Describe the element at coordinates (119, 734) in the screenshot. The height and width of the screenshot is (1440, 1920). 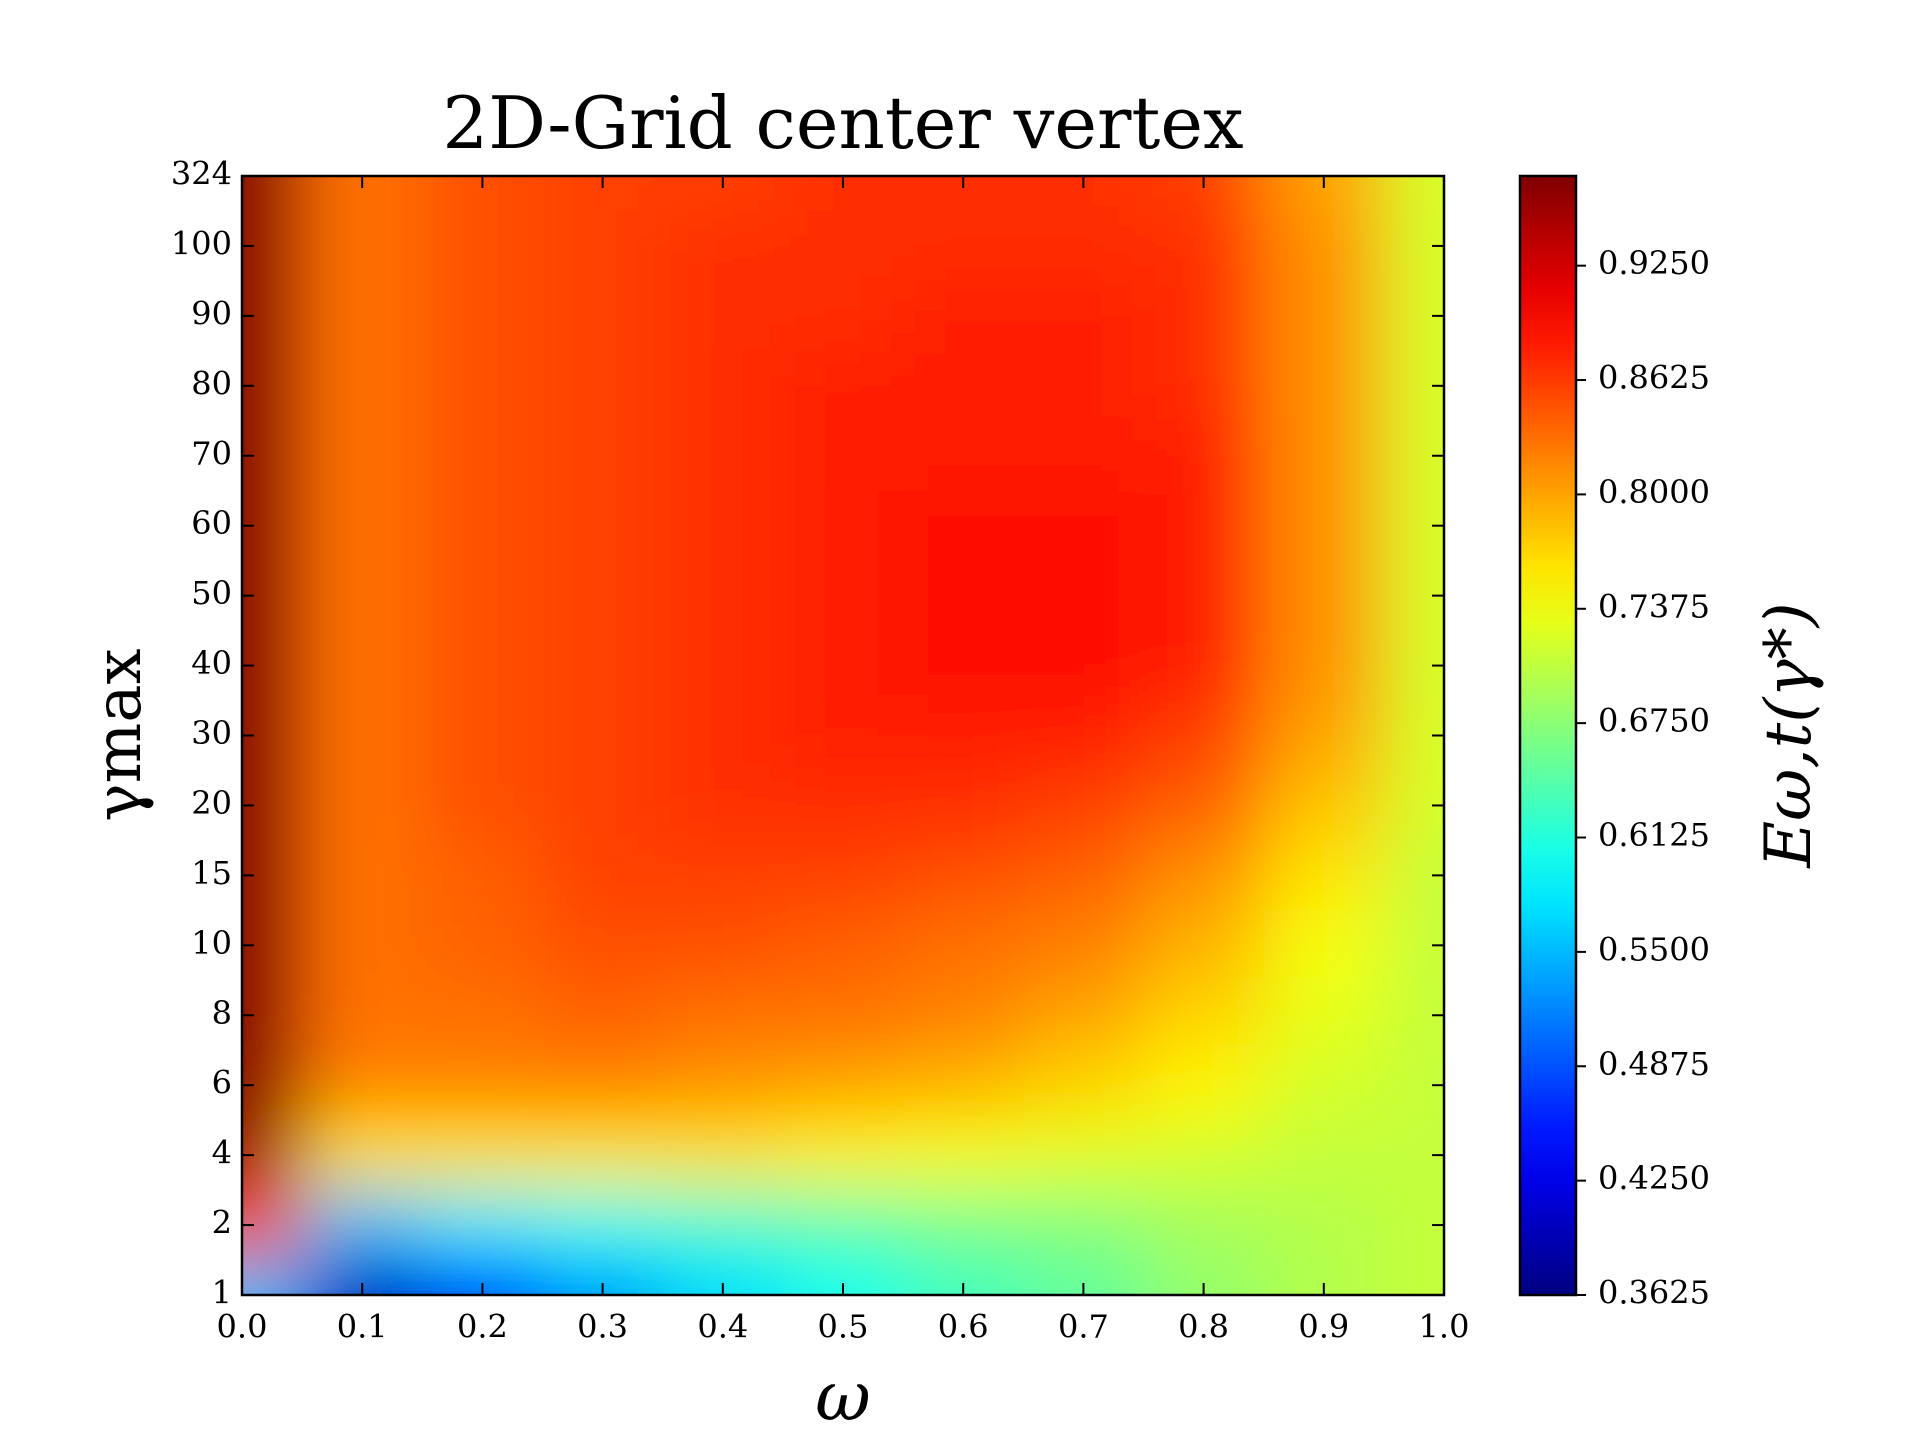
I see `y-axis-label: γmax` at that location.